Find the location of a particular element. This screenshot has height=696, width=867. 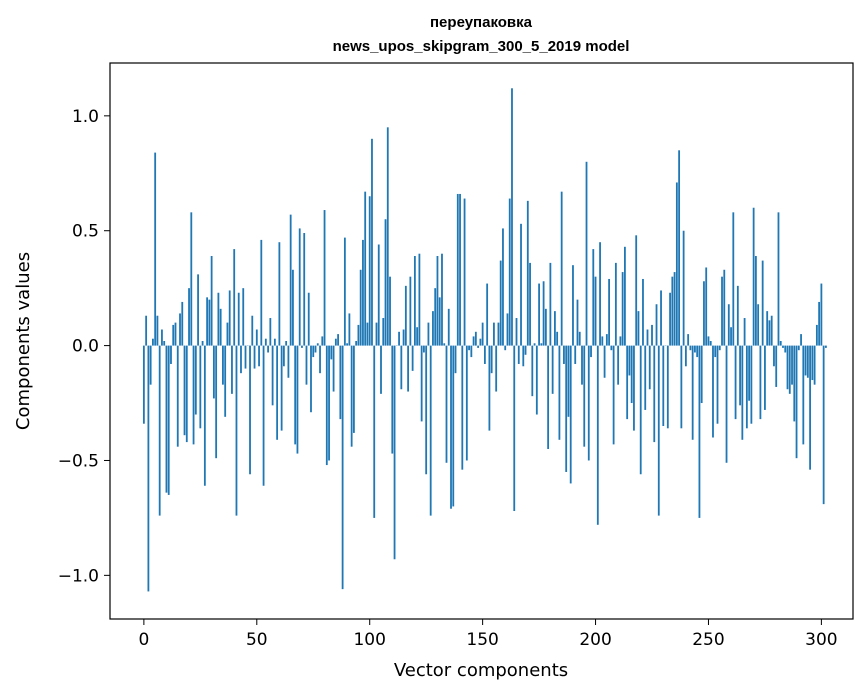

y-tick-label: 0.5 is located at coordinates (85, 232).